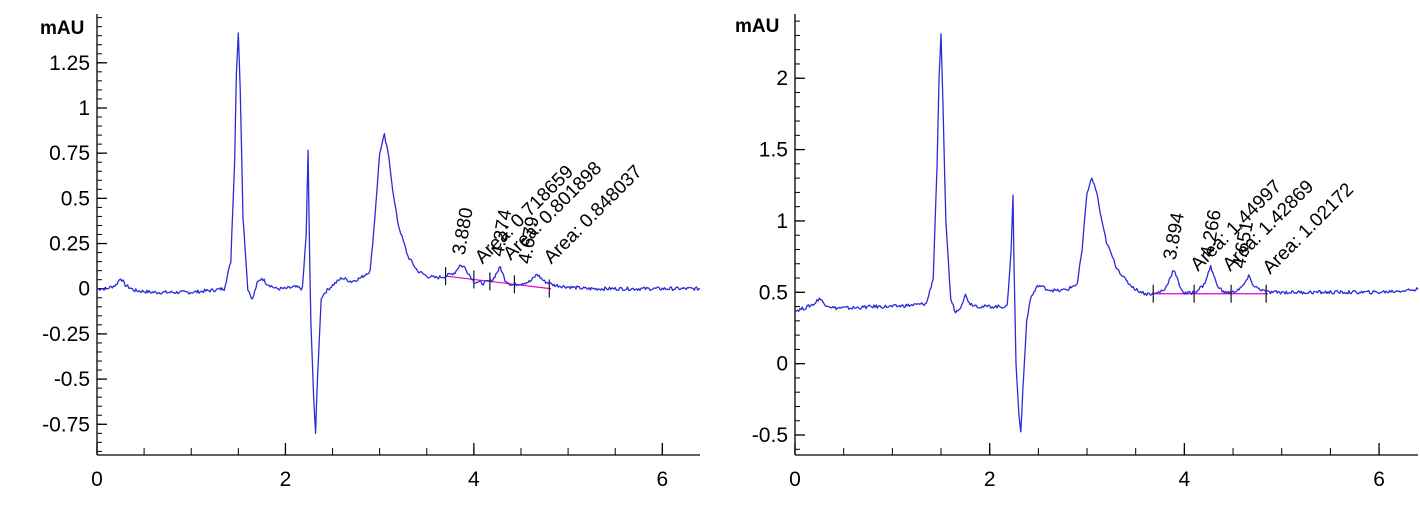 The height and width of the screenshot is (507, 1420). I want to click on y-tick-label: 2, so click(782, 78).